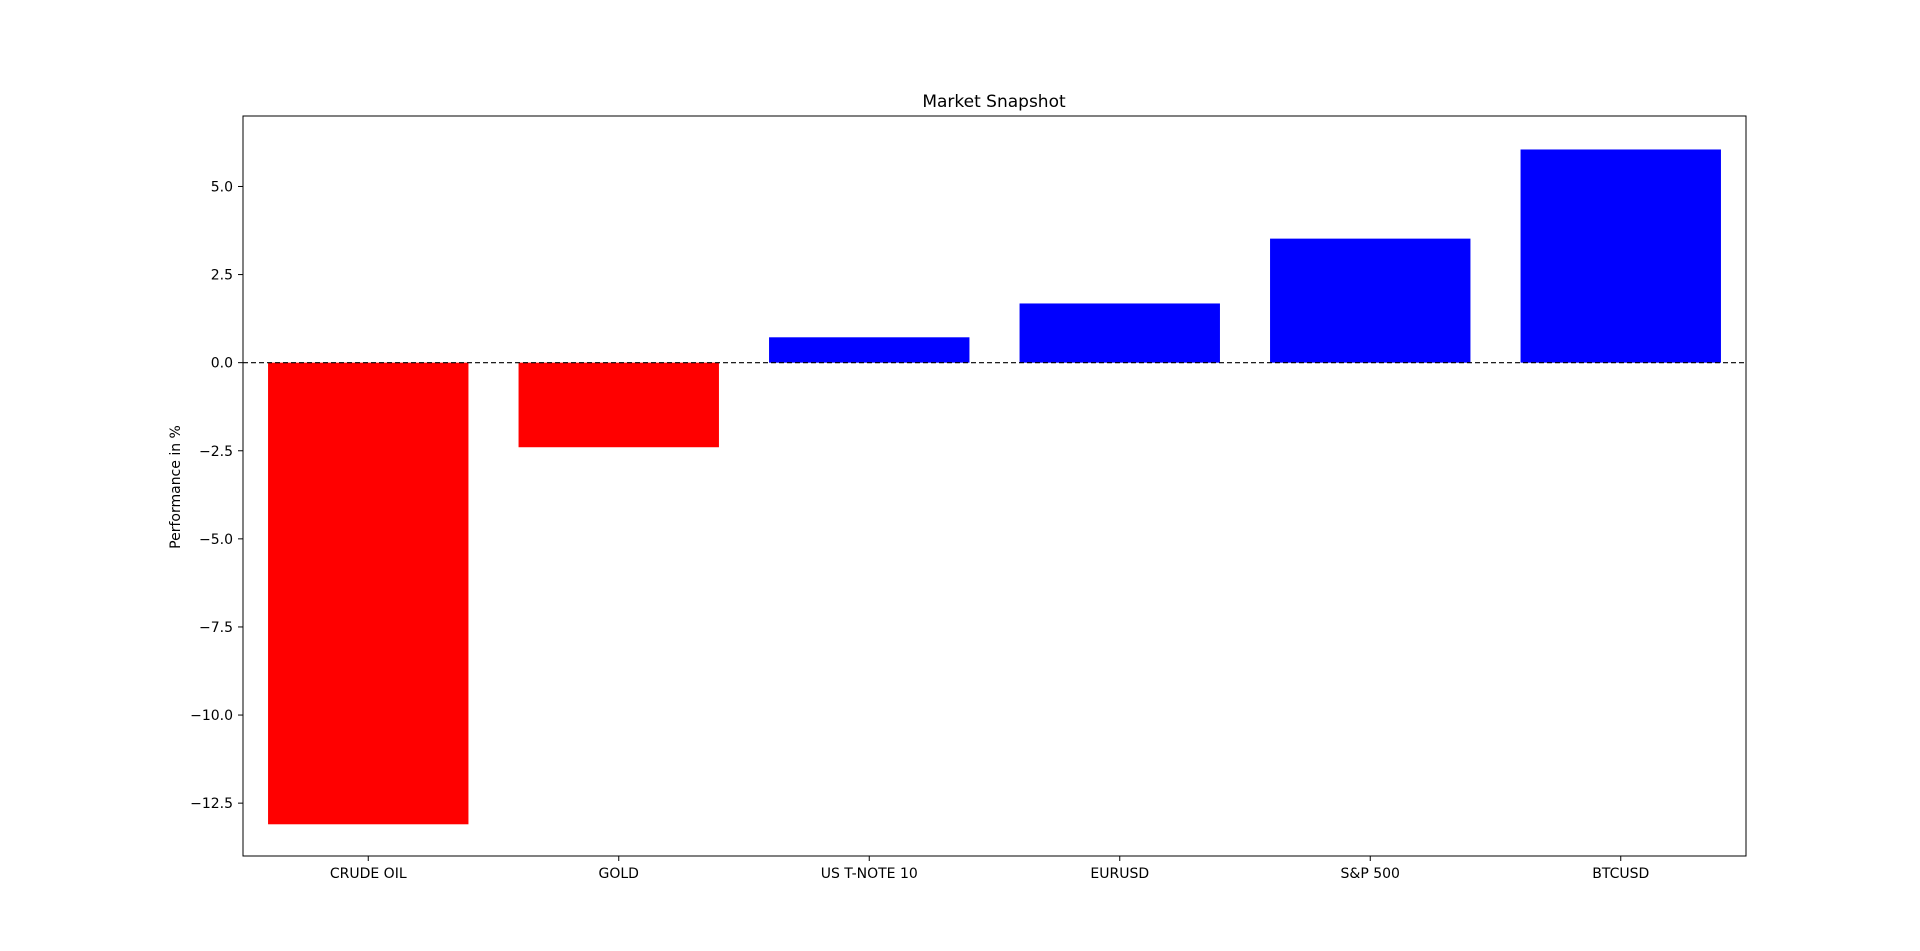 The height and width of the screenshot is (951, 1920). Describe the element at coordinates (1119, 874) in the screenshot. I see `x-tick-label: EURUSD` at that location.